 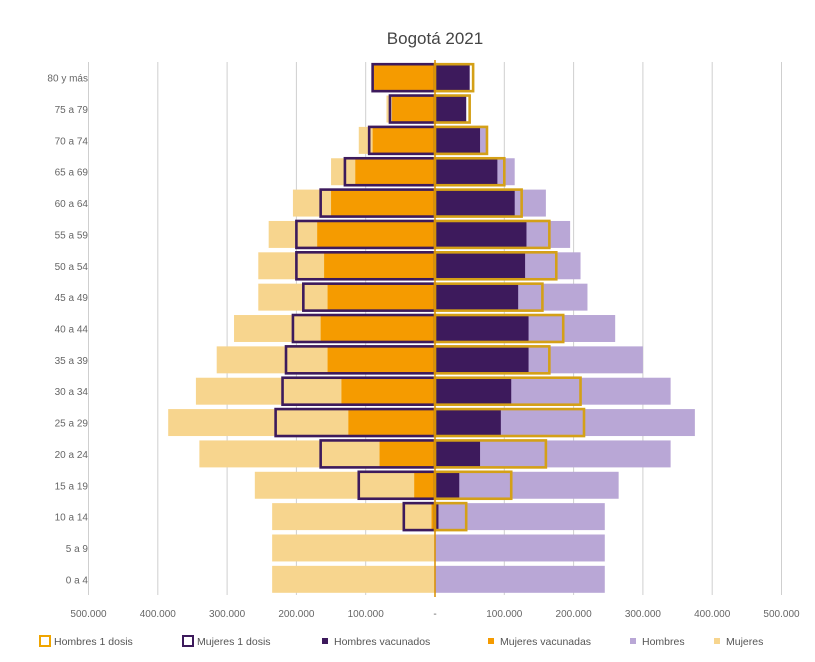 I want to click on legend-label: Hombres 1 dosis, so click(x=93, y=642).